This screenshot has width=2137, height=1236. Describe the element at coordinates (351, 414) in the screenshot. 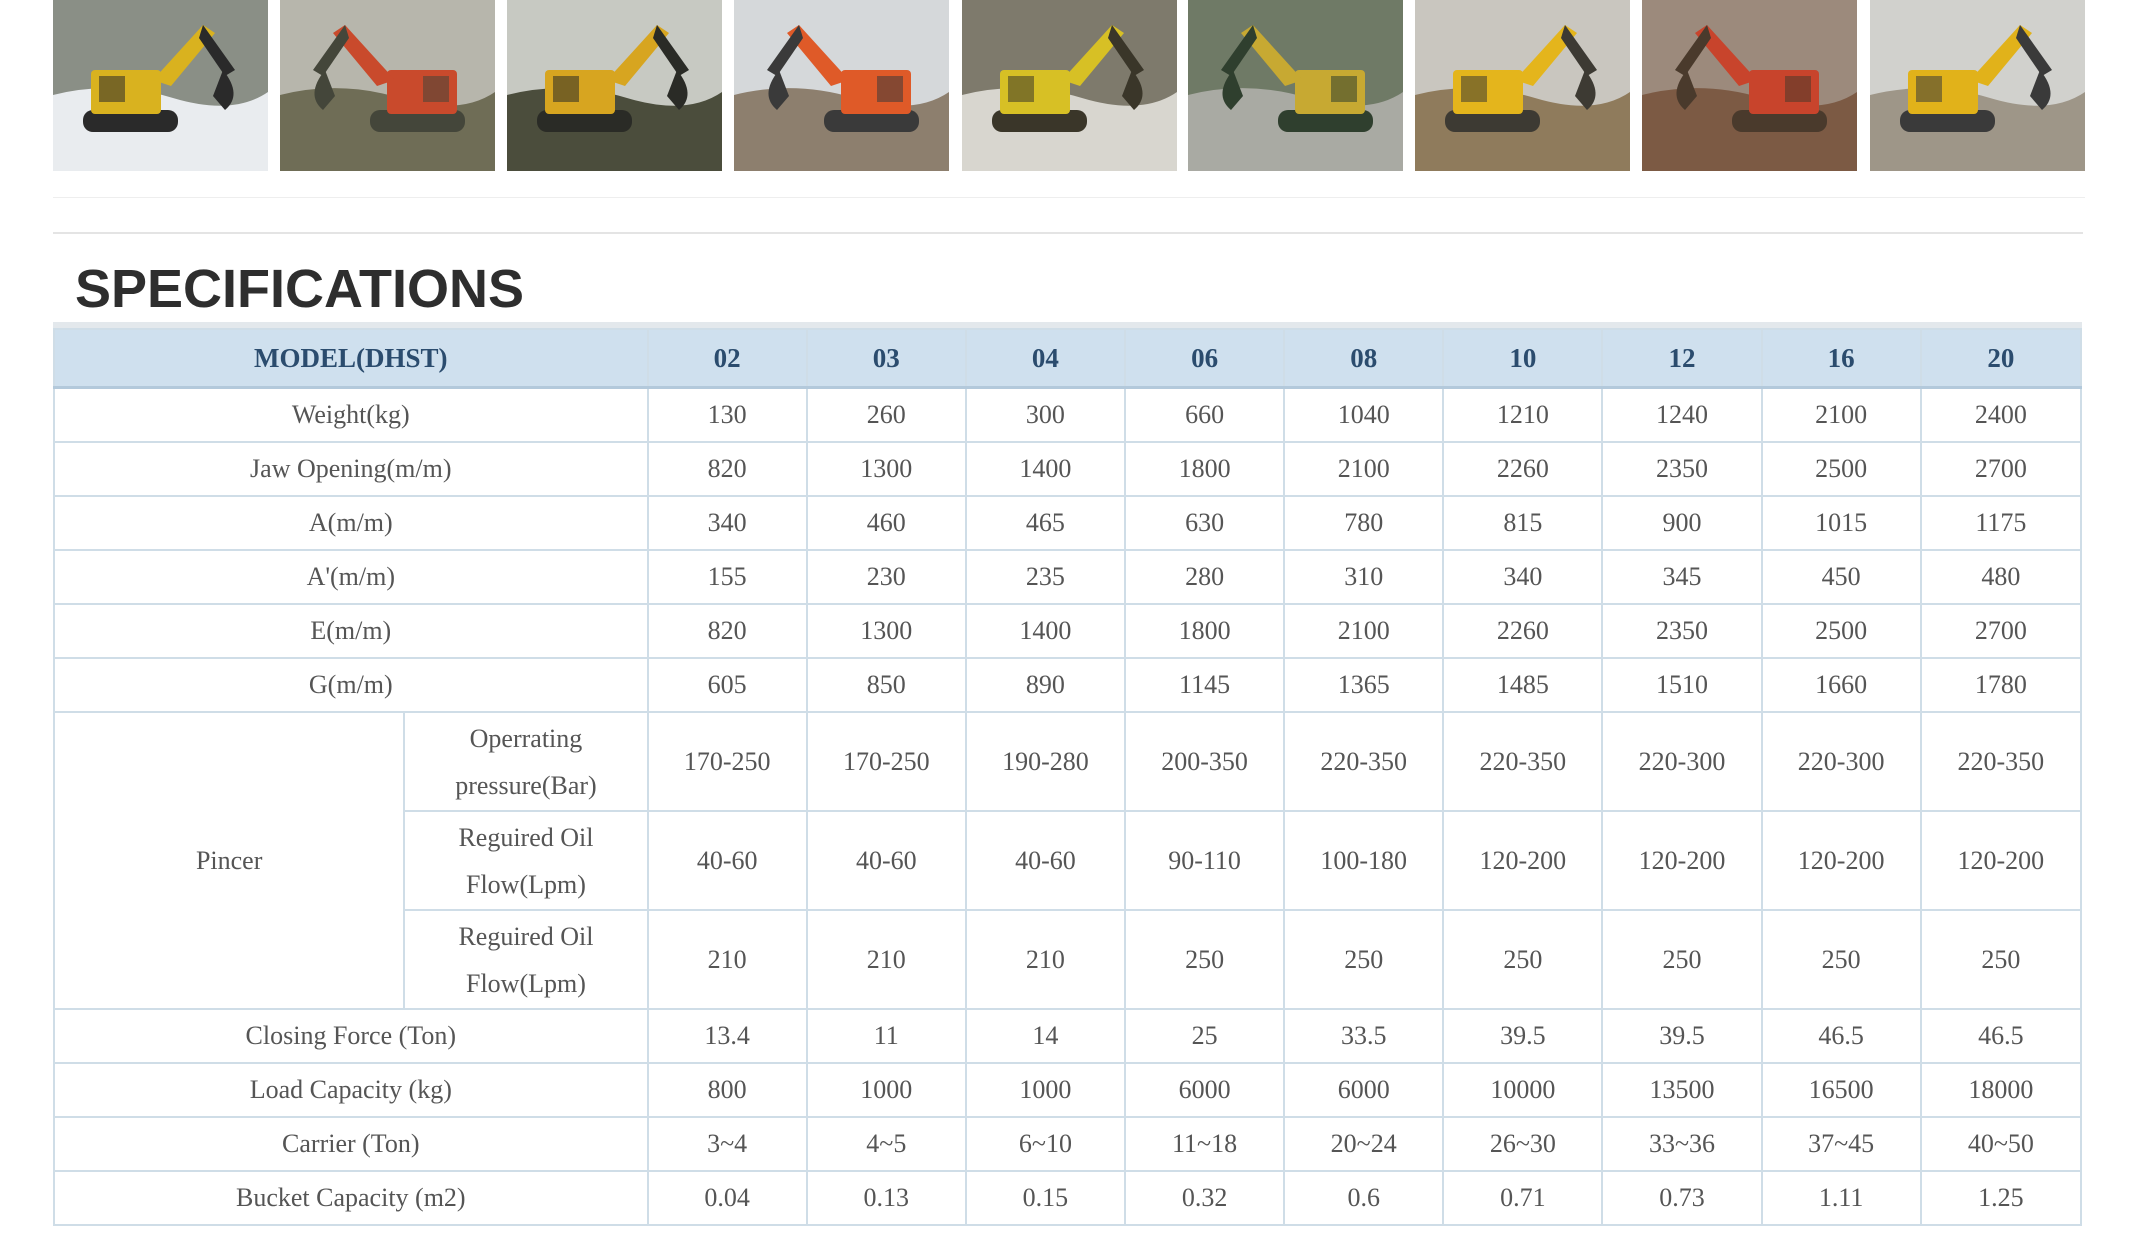

I see `row-label: Weight(kg)` at that location.